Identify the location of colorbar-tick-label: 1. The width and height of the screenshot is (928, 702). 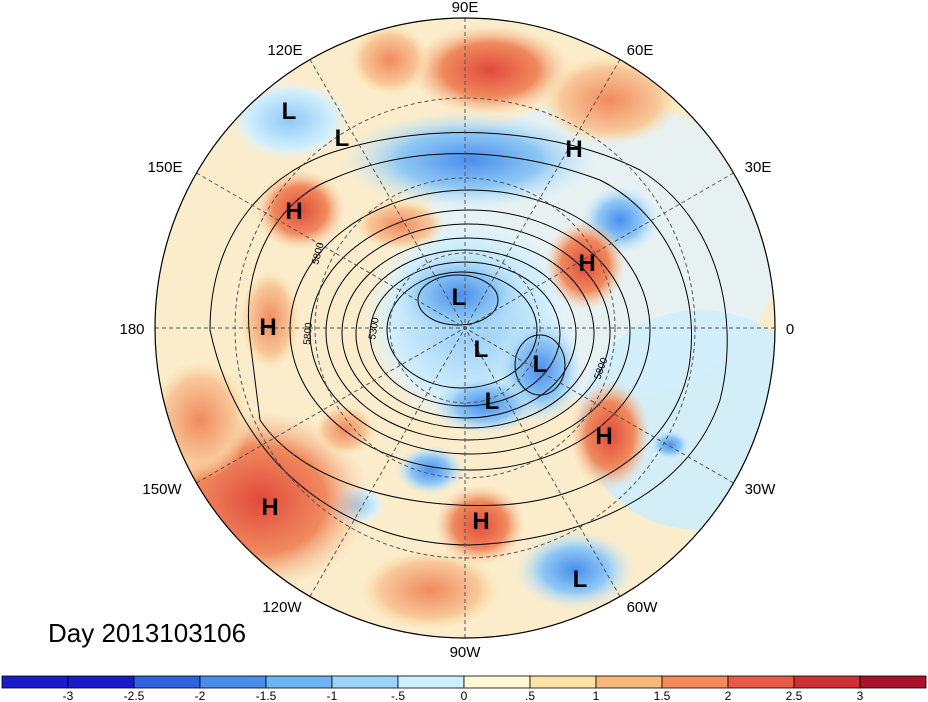
(596, 695).